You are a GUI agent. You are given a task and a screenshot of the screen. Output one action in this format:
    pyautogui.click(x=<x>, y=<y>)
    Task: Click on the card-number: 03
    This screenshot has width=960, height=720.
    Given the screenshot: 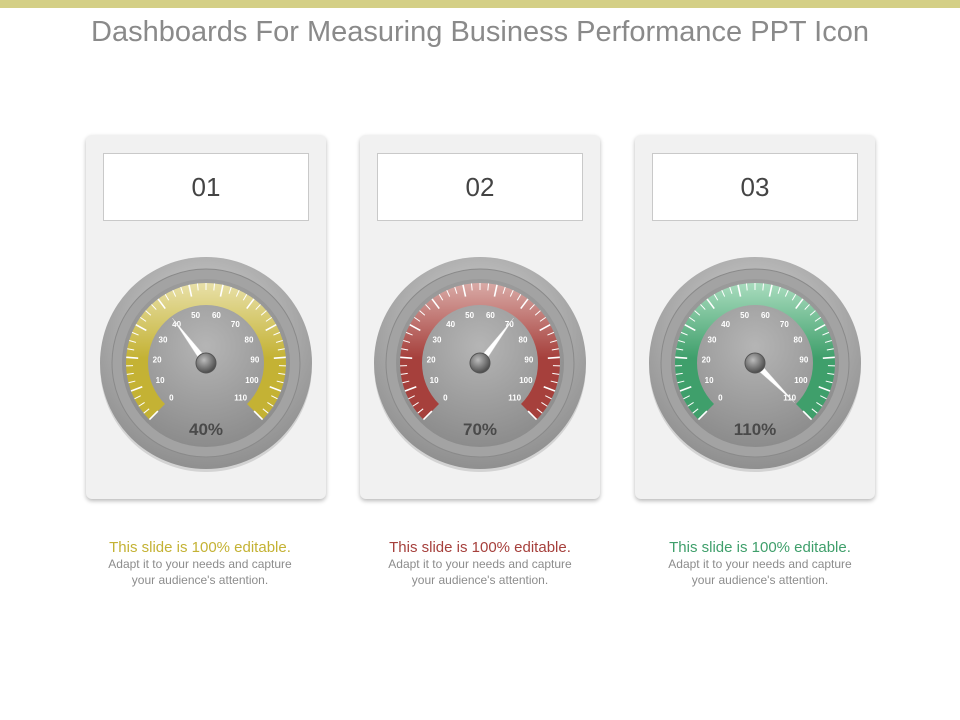 What is the action you would take?
    pyautogui.click(x=755, y=186)
    